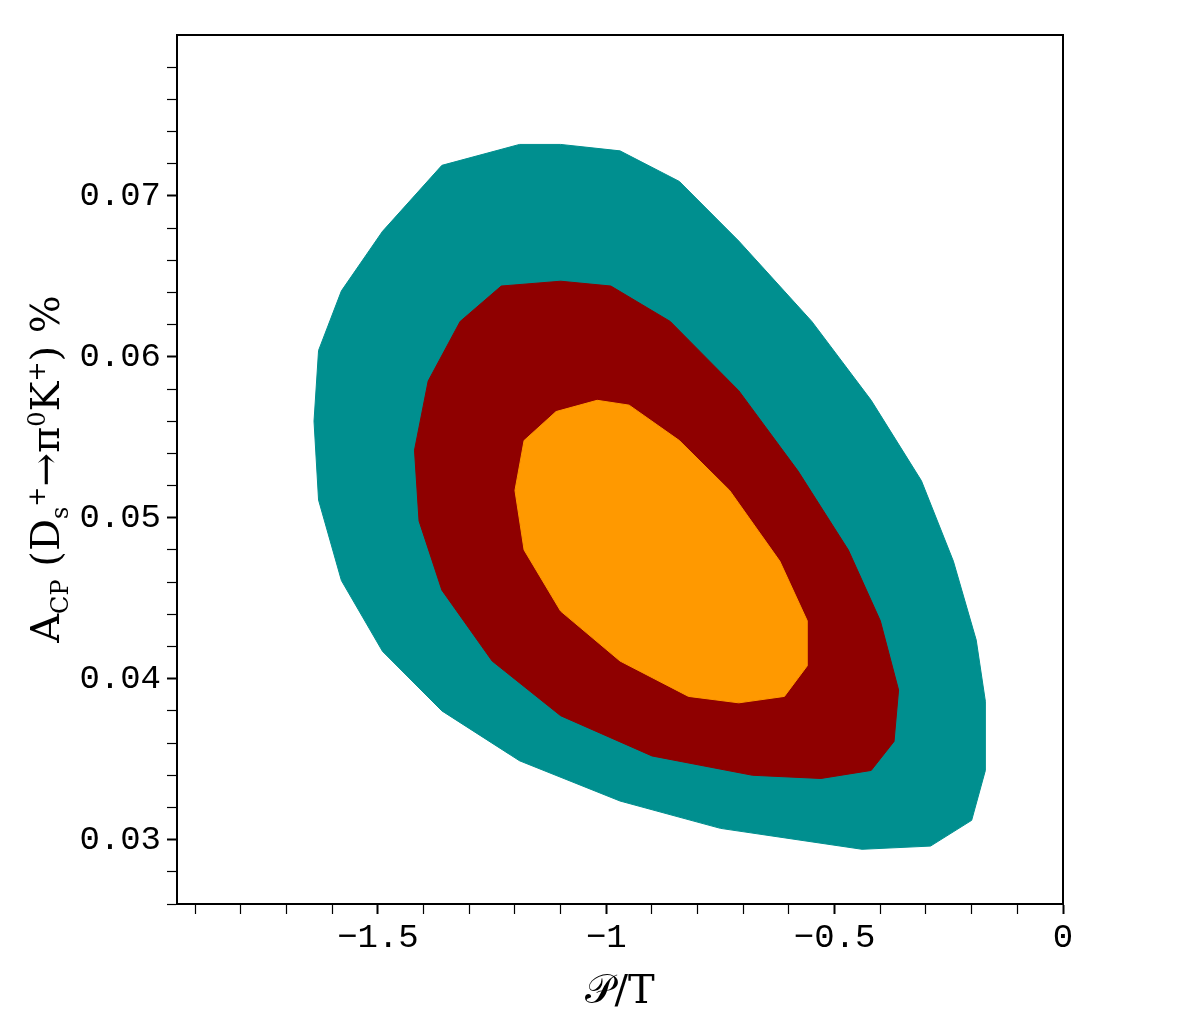 Image resolution: width=1182 pixels, height=1017 pixels. What do you see at coordinates (620, 989) in the screenshot?
I see `x-axis-title: 𝒫/T` at bounding box center [620, 989].